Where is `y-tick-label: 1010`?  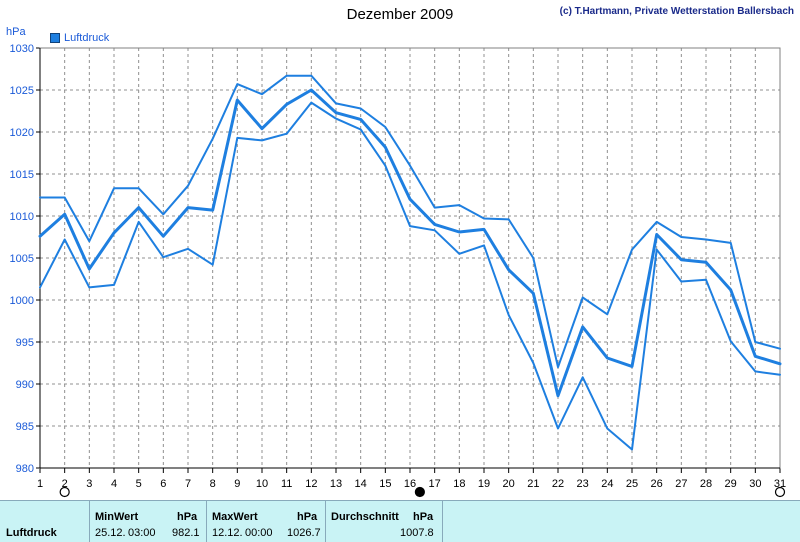 y-tick-label: 1010 is located at coordinates (22, 217).